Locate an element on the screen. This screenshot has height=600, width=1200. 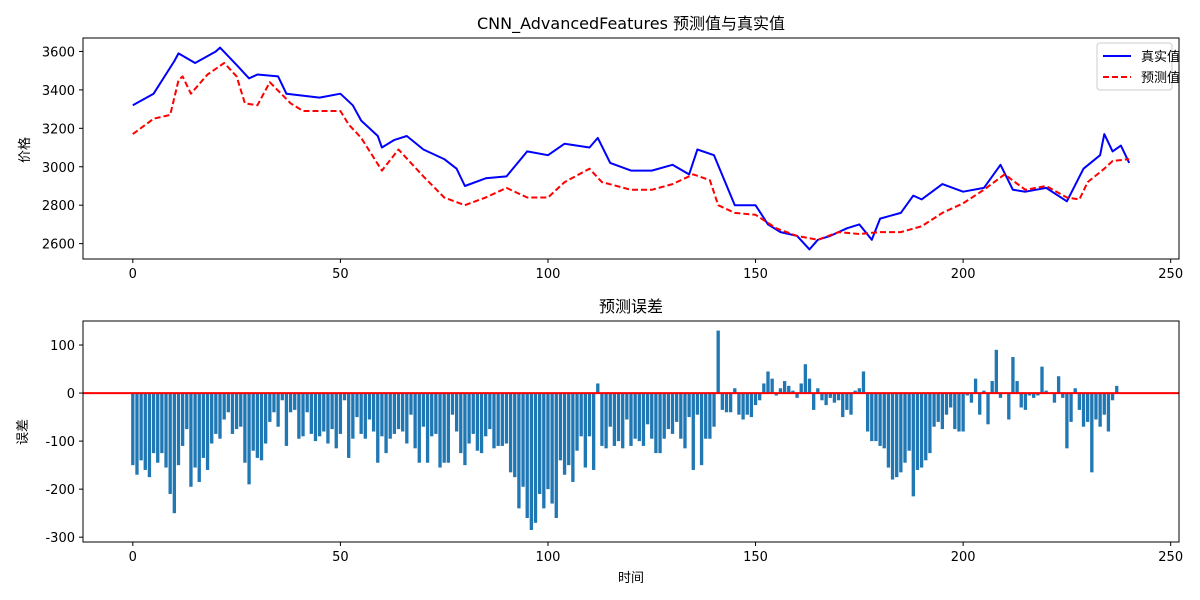
line-chart-y-tick-label: 3000 is located at coordinates (58, 168).